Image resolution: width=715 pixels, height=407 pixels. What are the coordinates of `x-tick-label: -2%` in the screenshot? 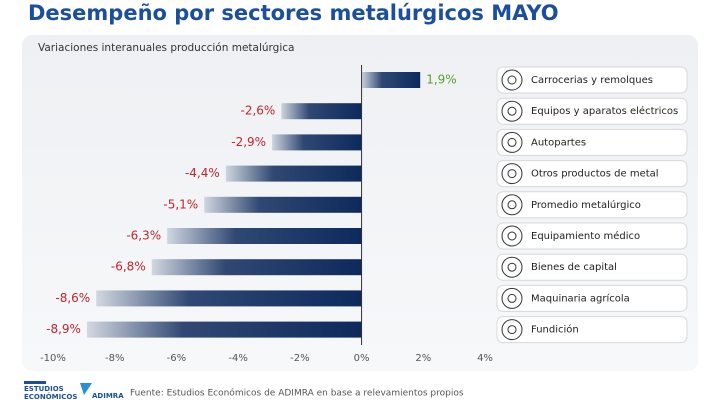 It's located at (299, 358).